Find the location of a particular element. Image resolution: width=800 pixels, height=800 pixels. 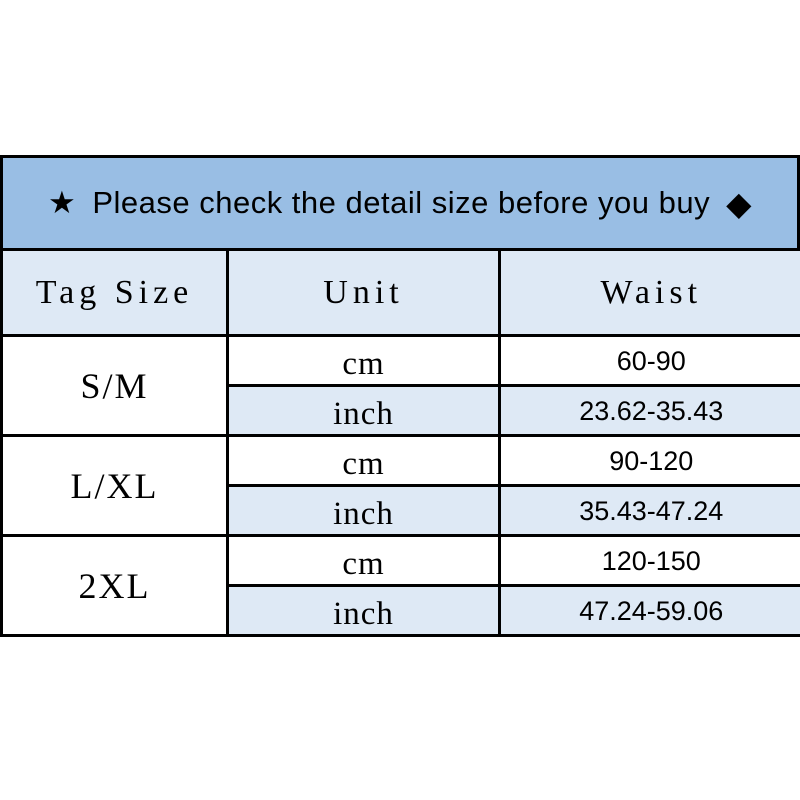

star-icon: ★ is located at coordinates (62, 202).